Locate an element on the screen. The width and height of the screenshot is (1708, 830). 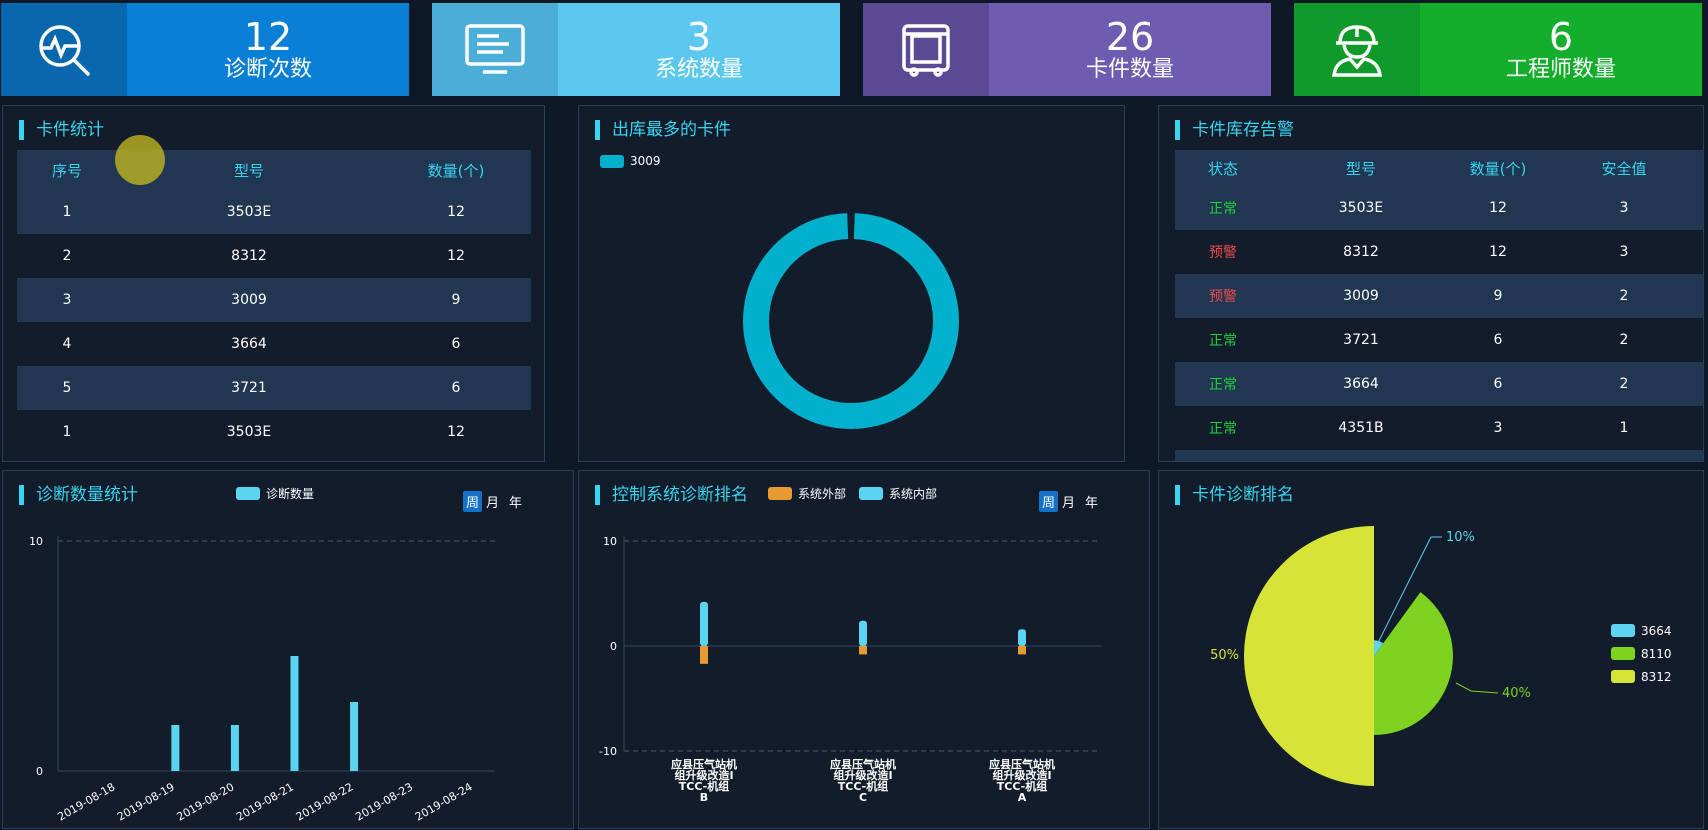
legend-label: 诊断数量 is located at coordinates (290, 493).